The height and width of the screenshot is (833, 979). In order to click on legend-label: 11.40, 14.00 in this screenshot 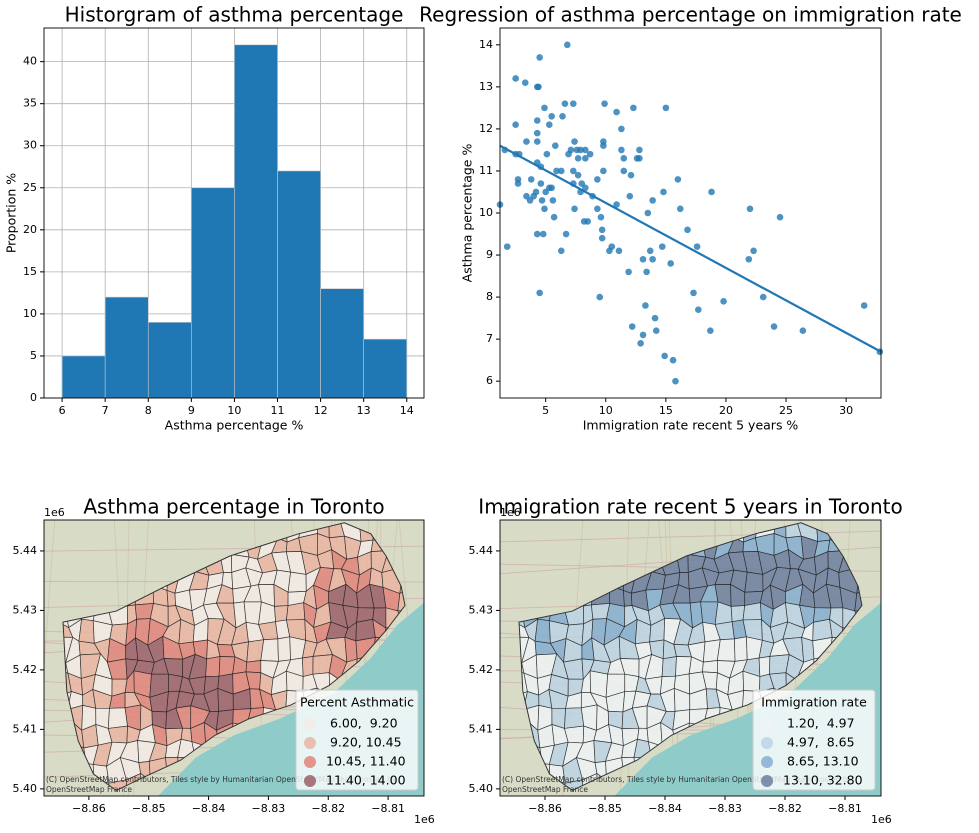, I will do `click(366, 780)`.